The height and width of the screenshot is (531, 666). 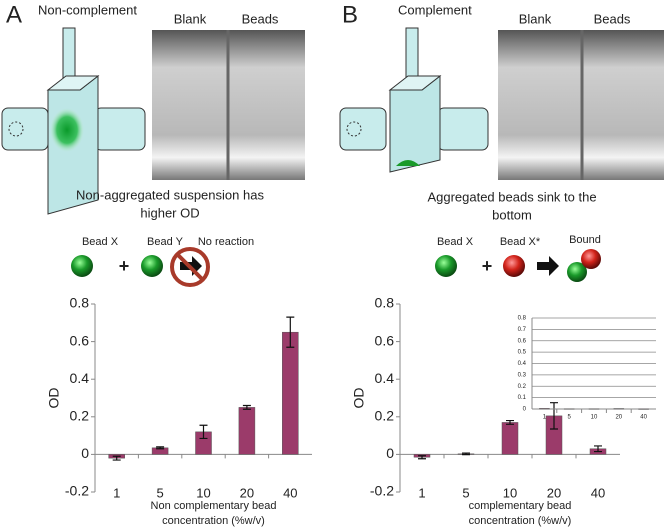 I want to click on reaction-label: Bound, so click(x=585, y=240).